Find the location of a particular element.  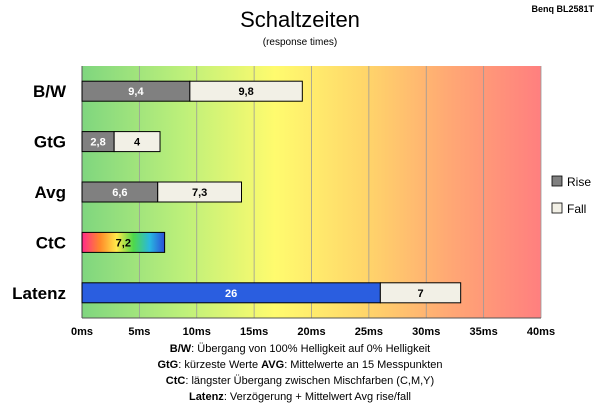

x-tick-label: 35ms is located at coordinates (484, 332).